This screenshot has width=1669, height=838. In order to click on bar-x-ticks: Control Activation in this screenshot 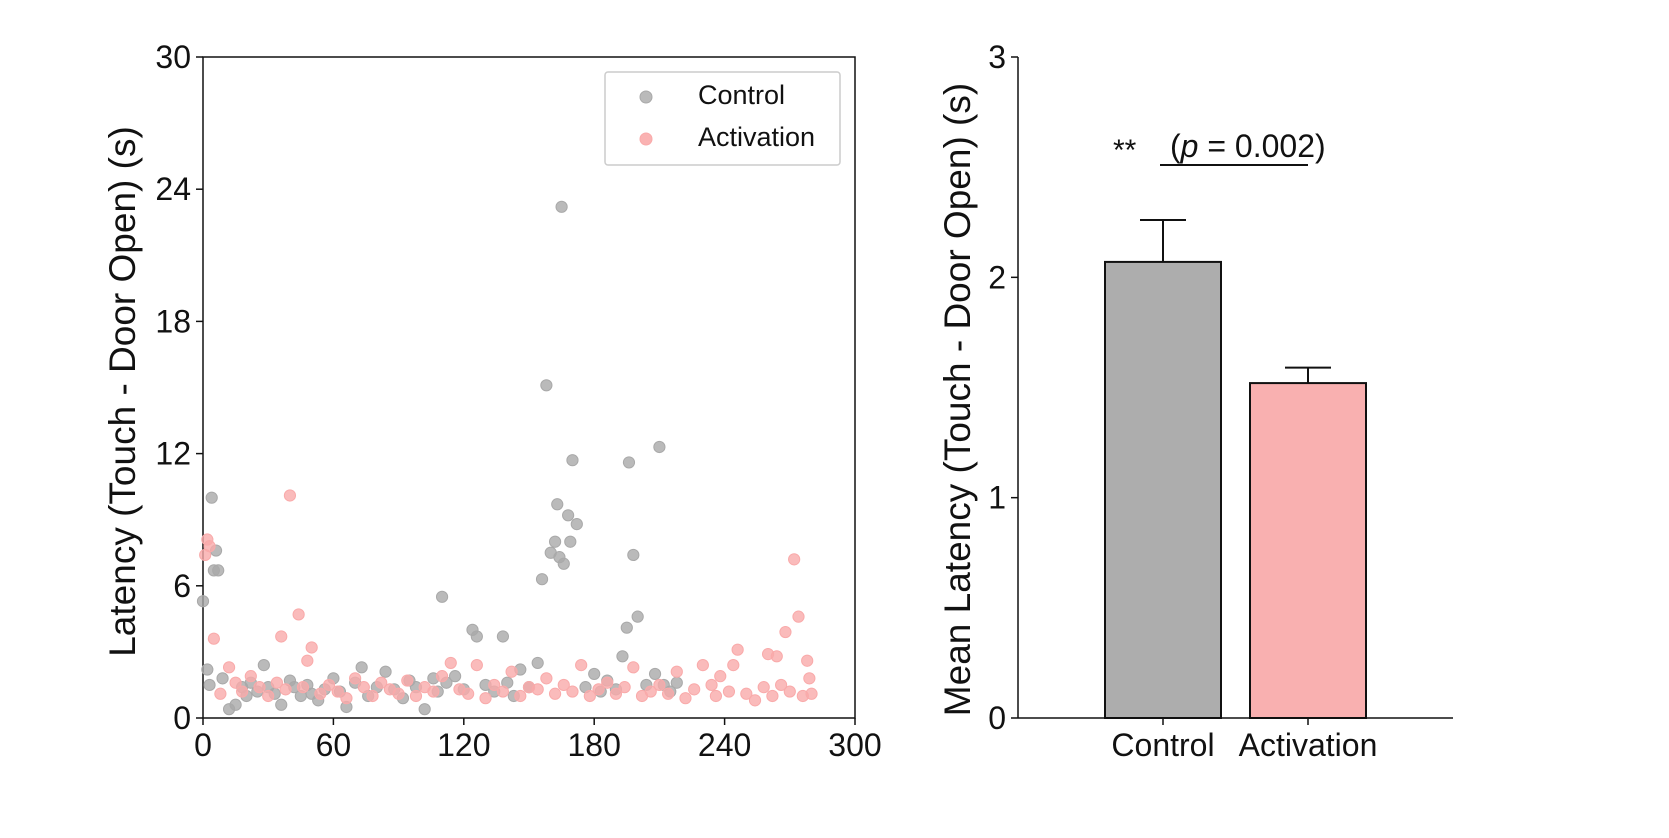, I will do `click(1244, 740)`.